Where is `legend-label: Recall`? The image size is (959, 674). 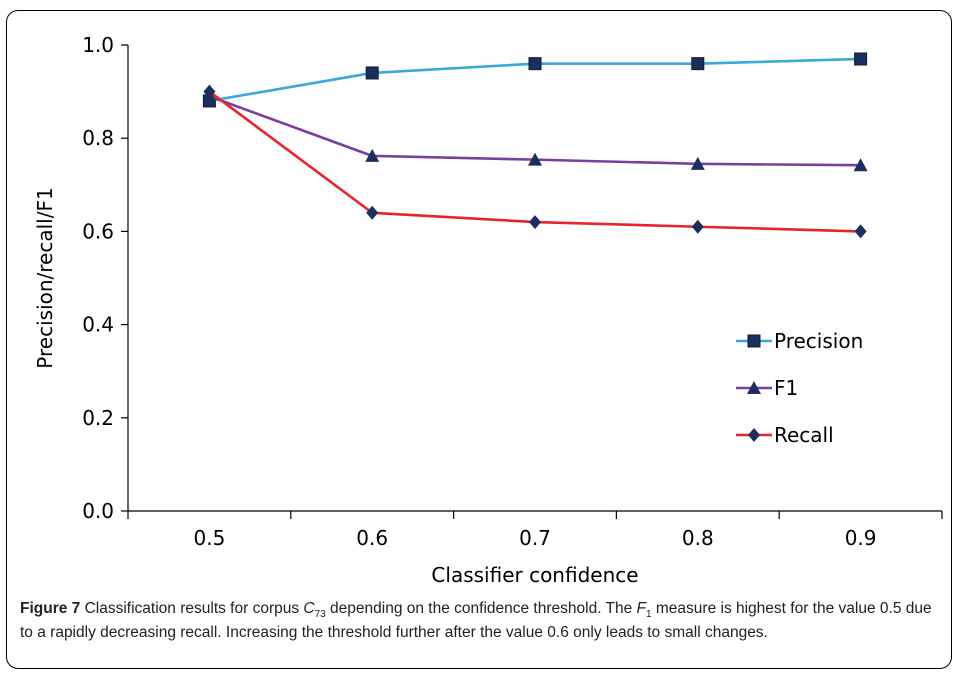 legend-label: Recall is located at coordinates (804, 435).